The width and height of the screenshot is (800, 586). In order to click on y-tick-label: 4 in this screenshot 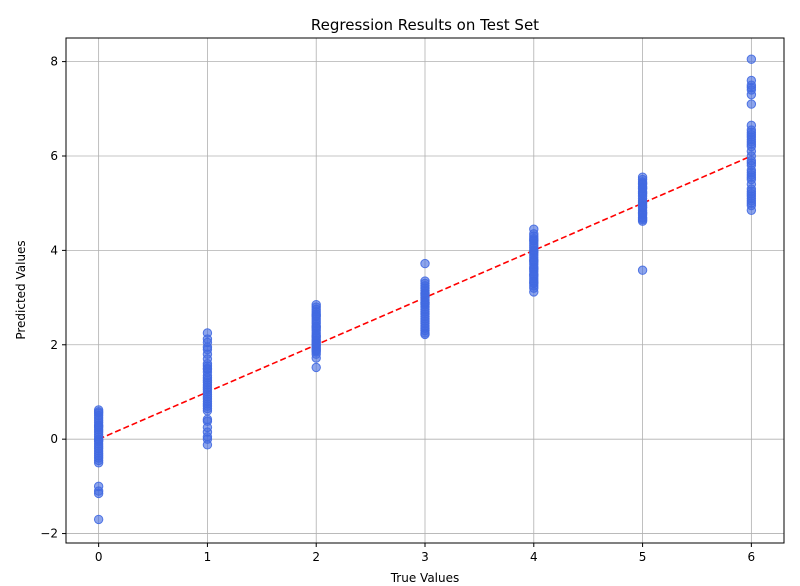, I will do `click(54, 250)`.